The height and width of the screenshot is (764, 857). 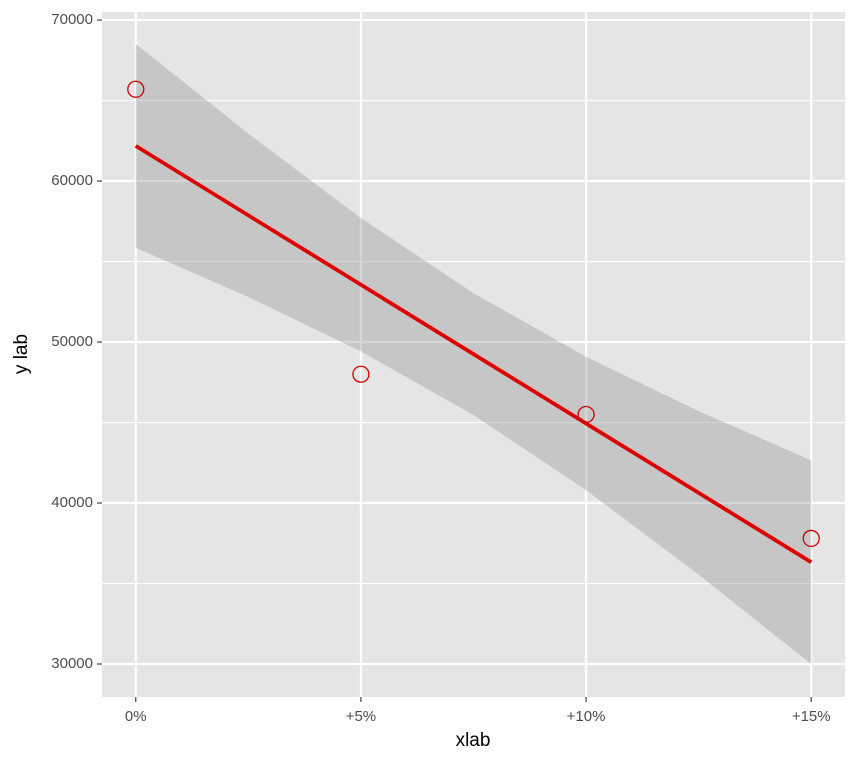 I want to click on x-tick-label: +5%, so click(x=361, y=716).